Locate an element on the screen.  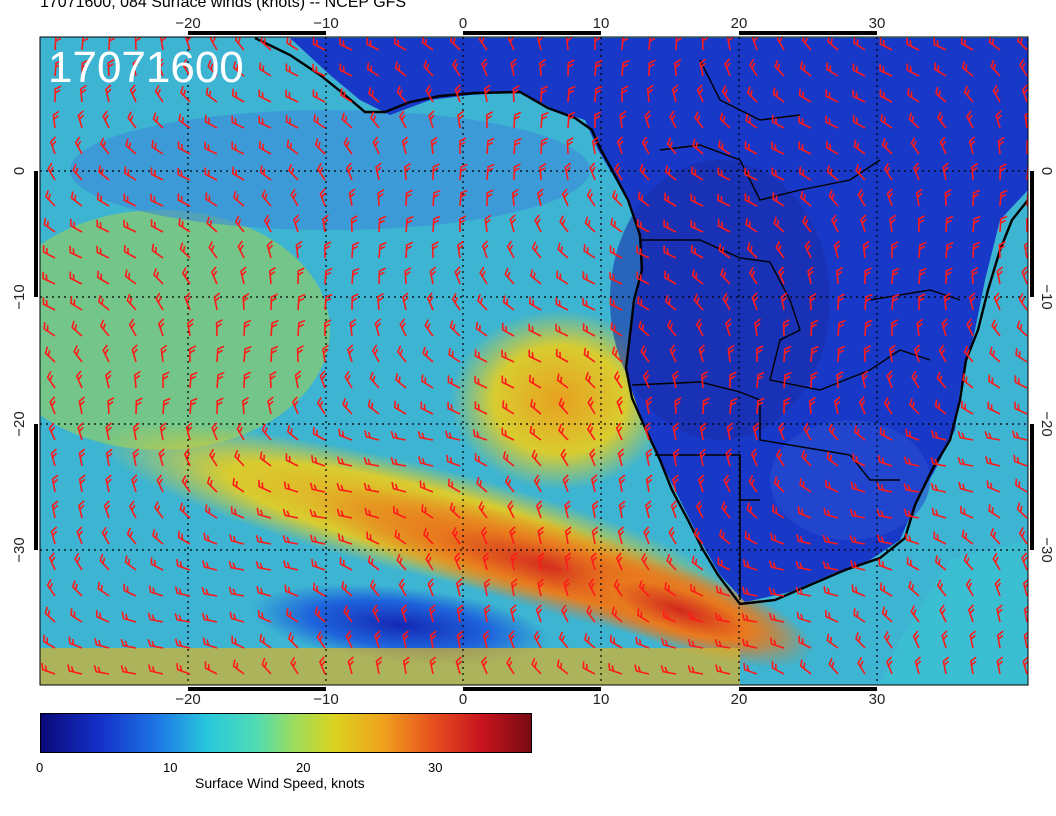
colorbar-label: Surface Wind Speed, knots is located at coordinates (280, 783).